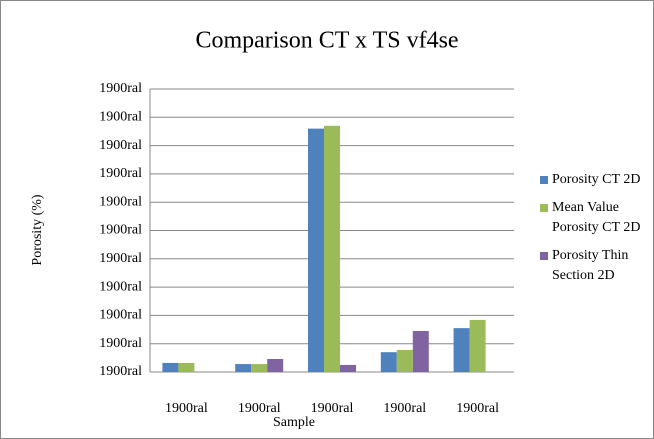 This screenshot has width=654, height=439. I want to click on legend-label: Mean Value Porosity CT 2D, so click(596, 217).